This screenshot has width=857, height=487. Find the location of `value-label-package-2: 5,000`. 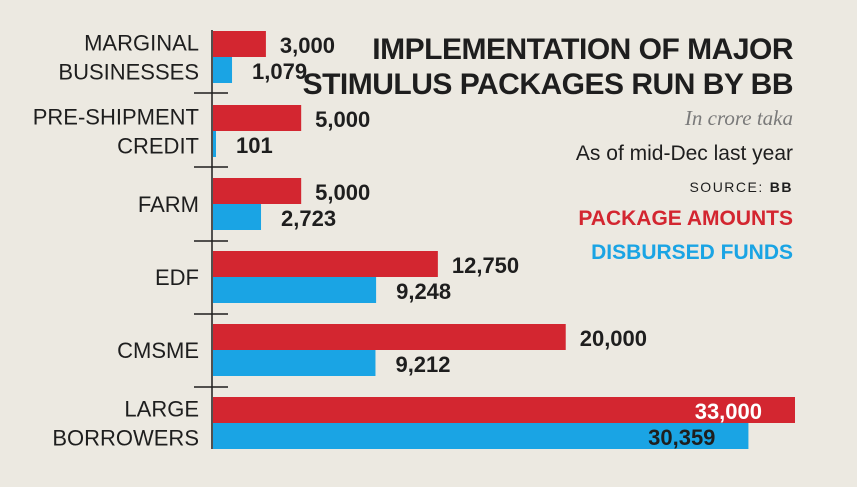

value-label-package-2: 5,000 is located at coordinates (342, 192).